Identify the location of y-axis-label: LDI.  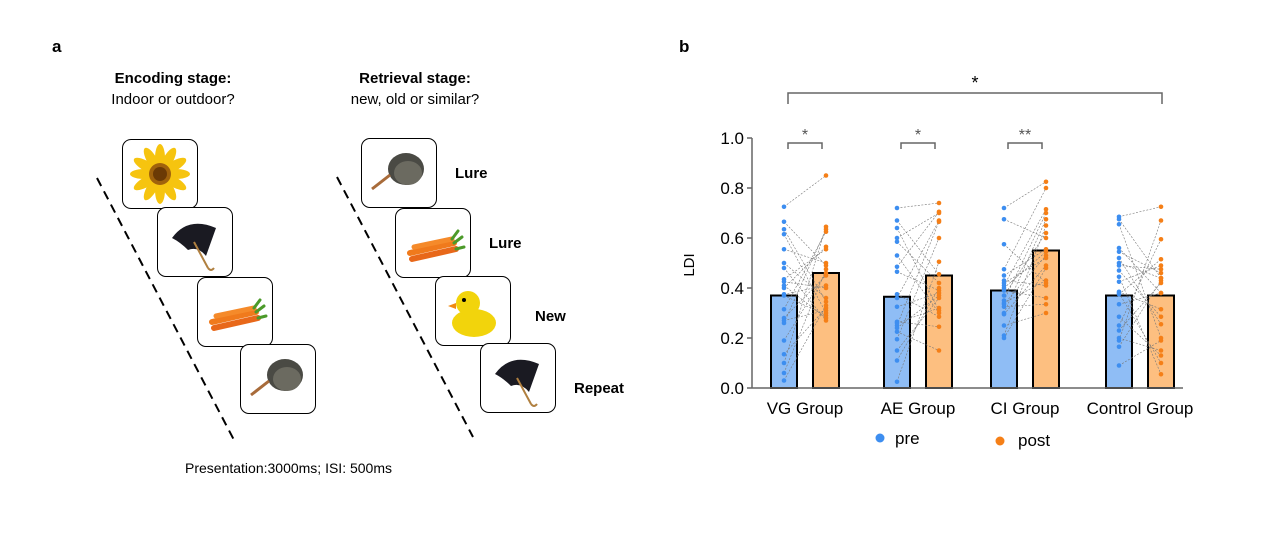
(689, 264).